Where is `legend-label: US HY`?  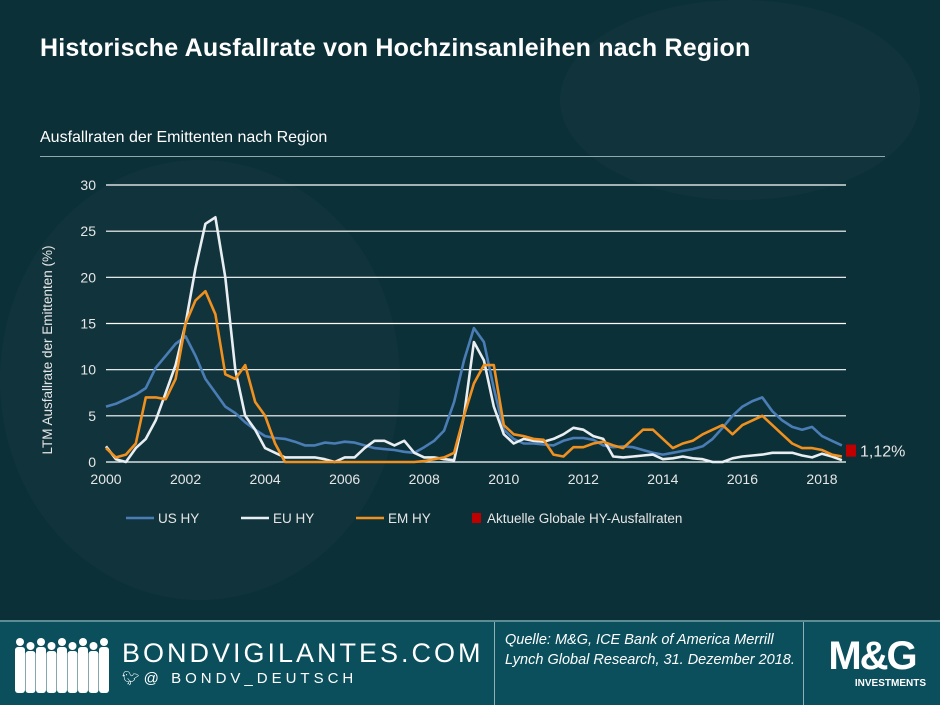 legend-label: US HY is located at coordinates (178, 518).